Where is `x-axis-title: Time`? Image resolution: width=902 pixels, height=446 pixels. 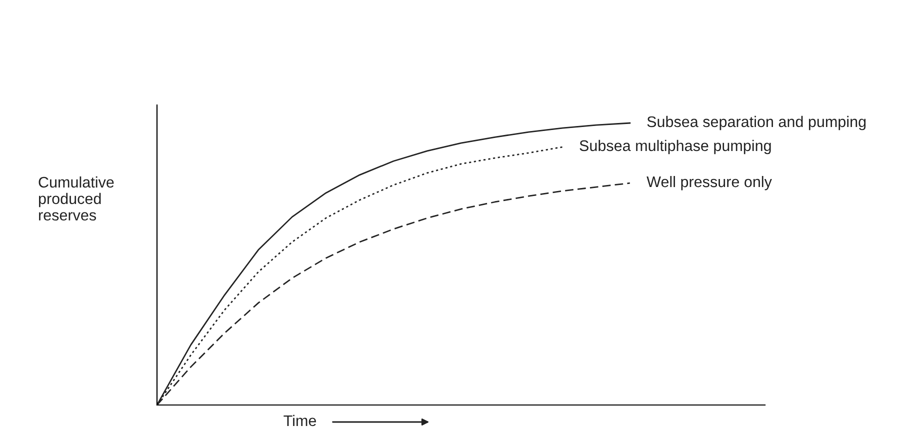 x-axis-title: Time is located at coordinates (300, 420).